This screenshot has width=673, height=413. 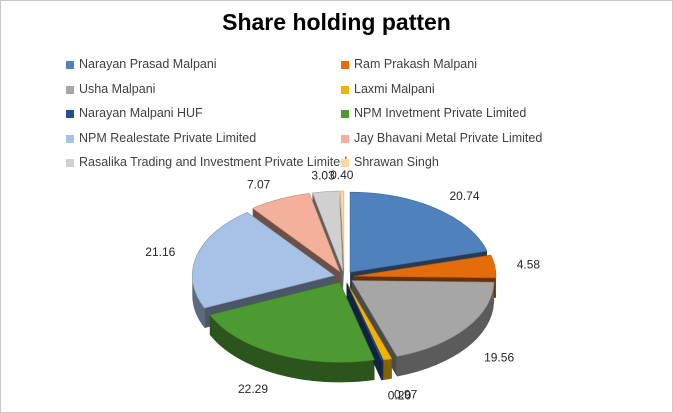 I want to click on legend-label: Jay Bhavani Metal Private Limited, so click(x=448, y=137).